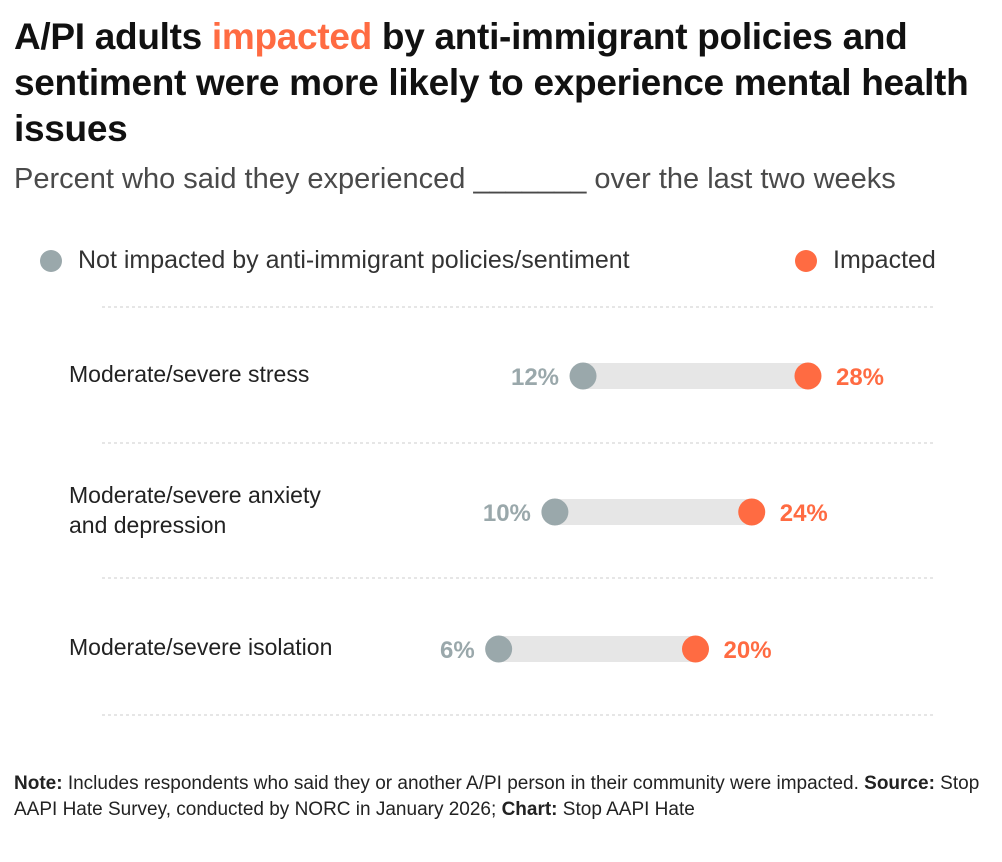 The image size is (1002, 862). Describe the element at coordinates (899, 783) in the screenshot. I see `source-label: Source:` at that location.